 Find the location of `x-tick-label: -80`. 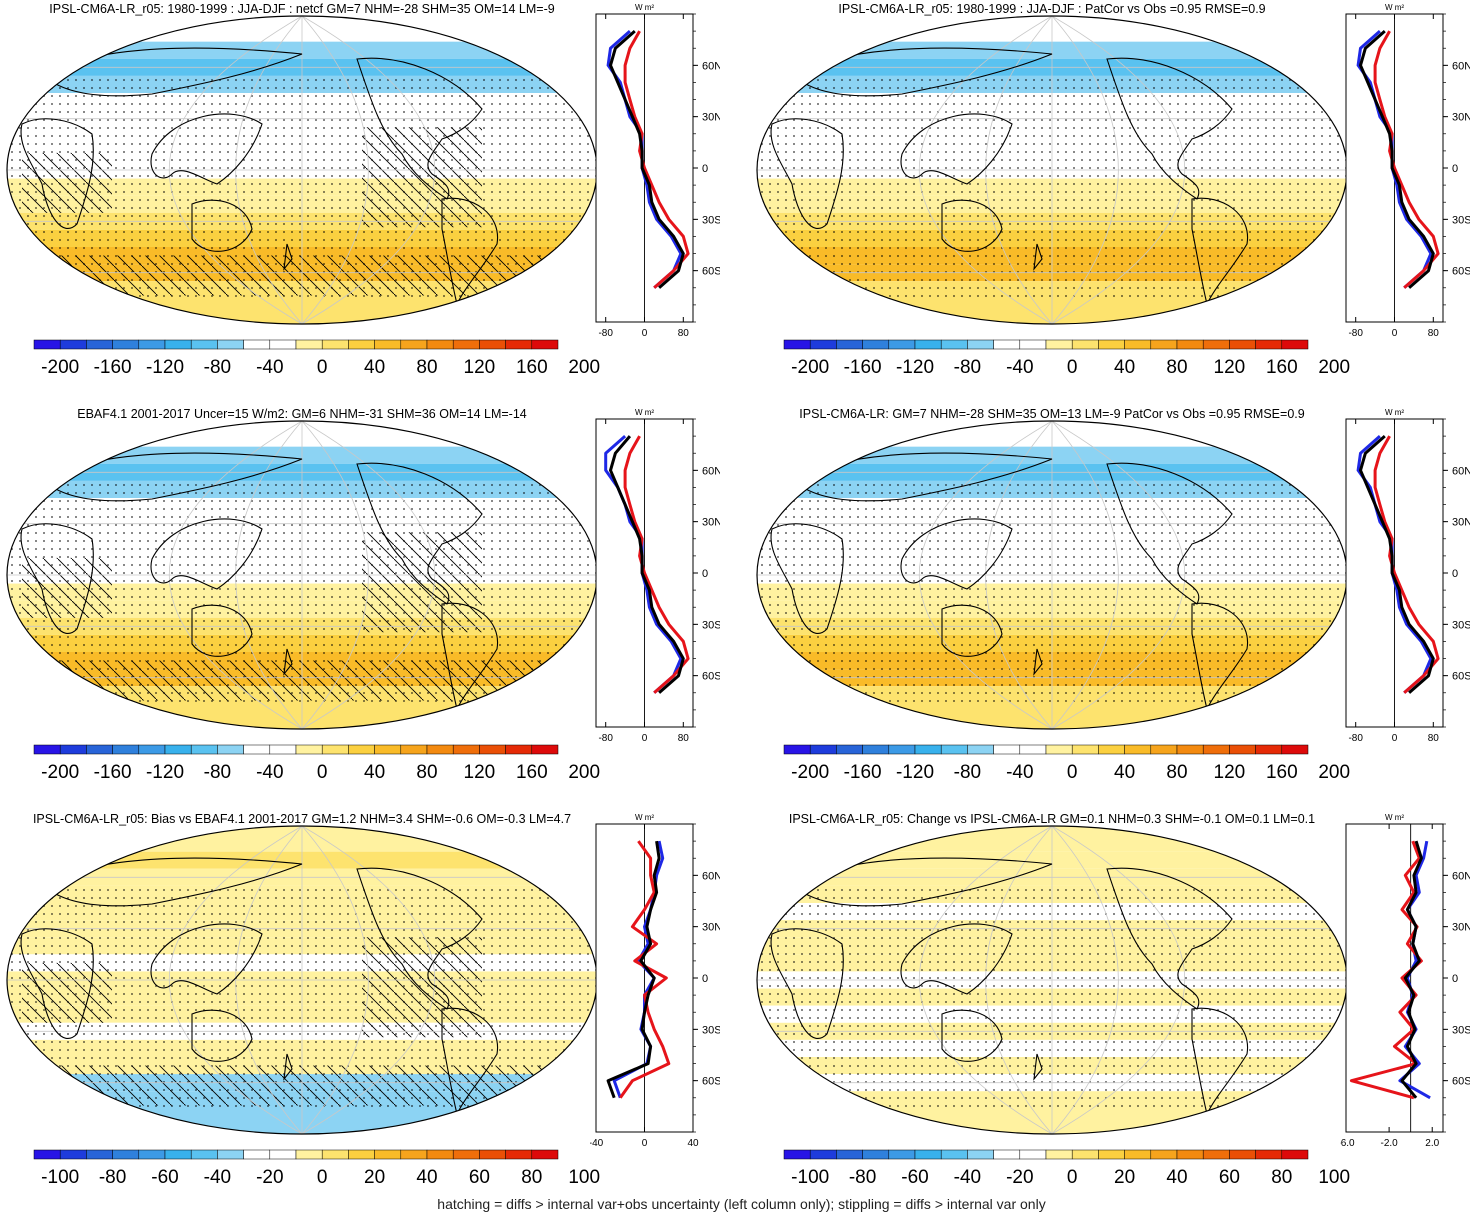

x-tick-label: -80 is located at coordinates (1355, 333).